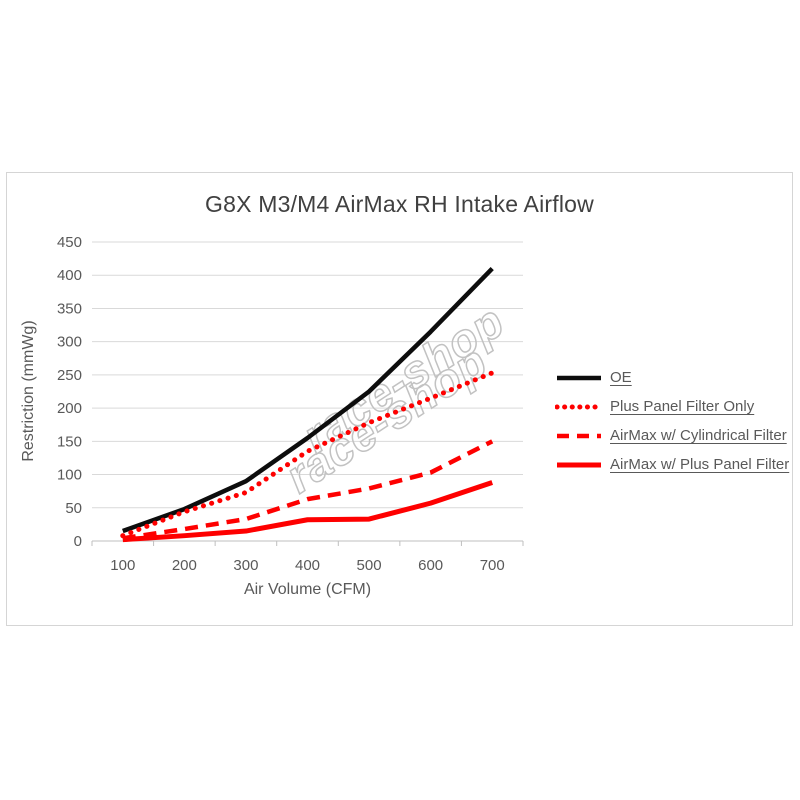 This screenshot has height=800, width=800. What do you see at coordinates (369, 565) in the screenshot?
I see `svg-text: 500` at bounding box center [369, 565].